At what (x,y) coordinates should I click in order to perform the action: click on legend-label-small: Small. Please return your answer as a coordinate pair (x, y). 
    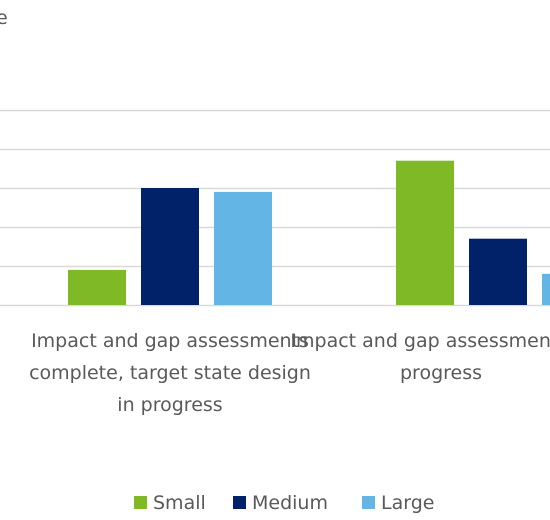
    Looking at the image, I should click on (179, 503).